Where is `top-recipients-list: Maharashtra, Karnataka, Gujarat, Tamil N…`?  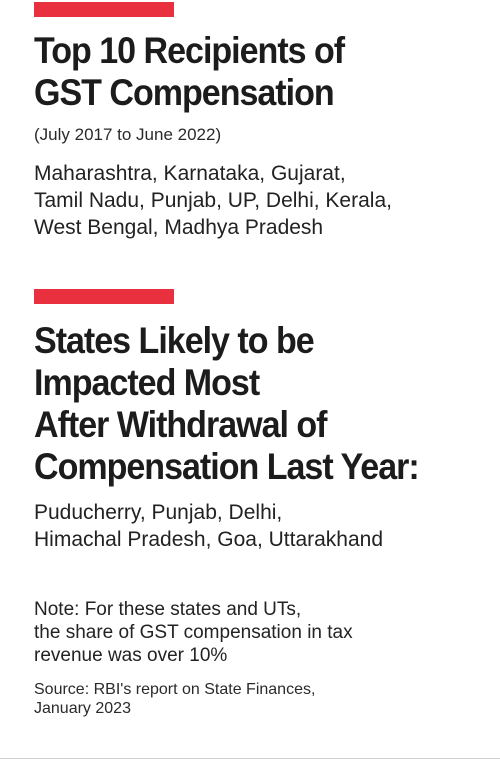
top-recipients-list: Maharashtra, Karnataka, Gujarat, Tamil N… is located at coordinates (213, 200).